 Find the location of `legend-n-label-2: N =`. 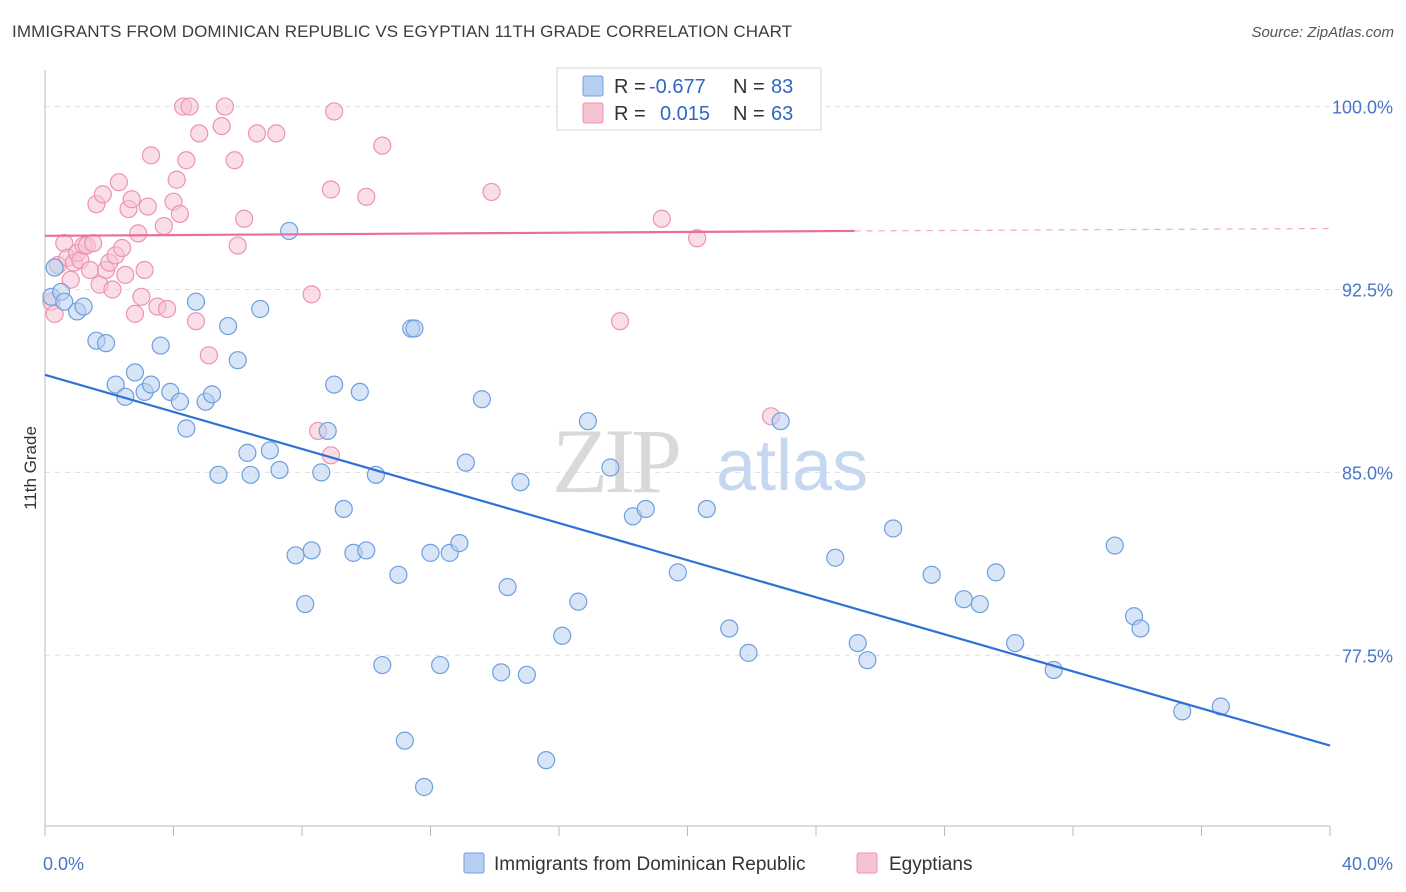

legend-n-label-2: N = is located at coordinates (749, 114).